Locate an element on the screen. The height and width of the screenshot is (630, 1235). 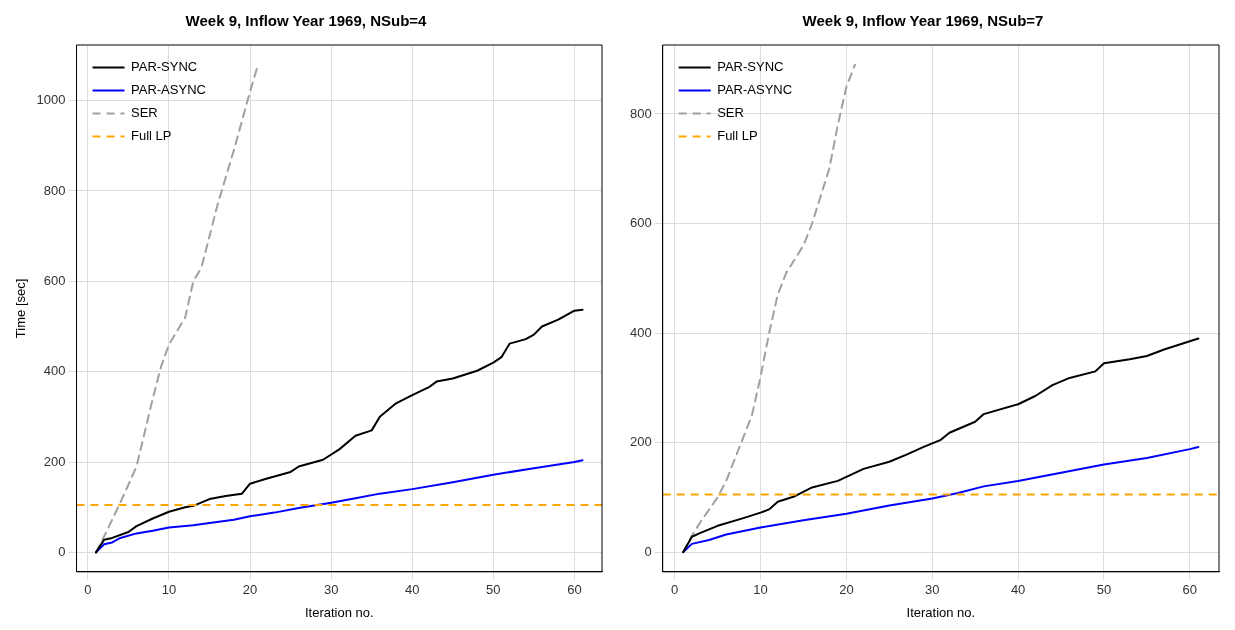
chart-title: Week 9, Inflow Year 1969, NSub=4 is located at coordinates (306, 21).